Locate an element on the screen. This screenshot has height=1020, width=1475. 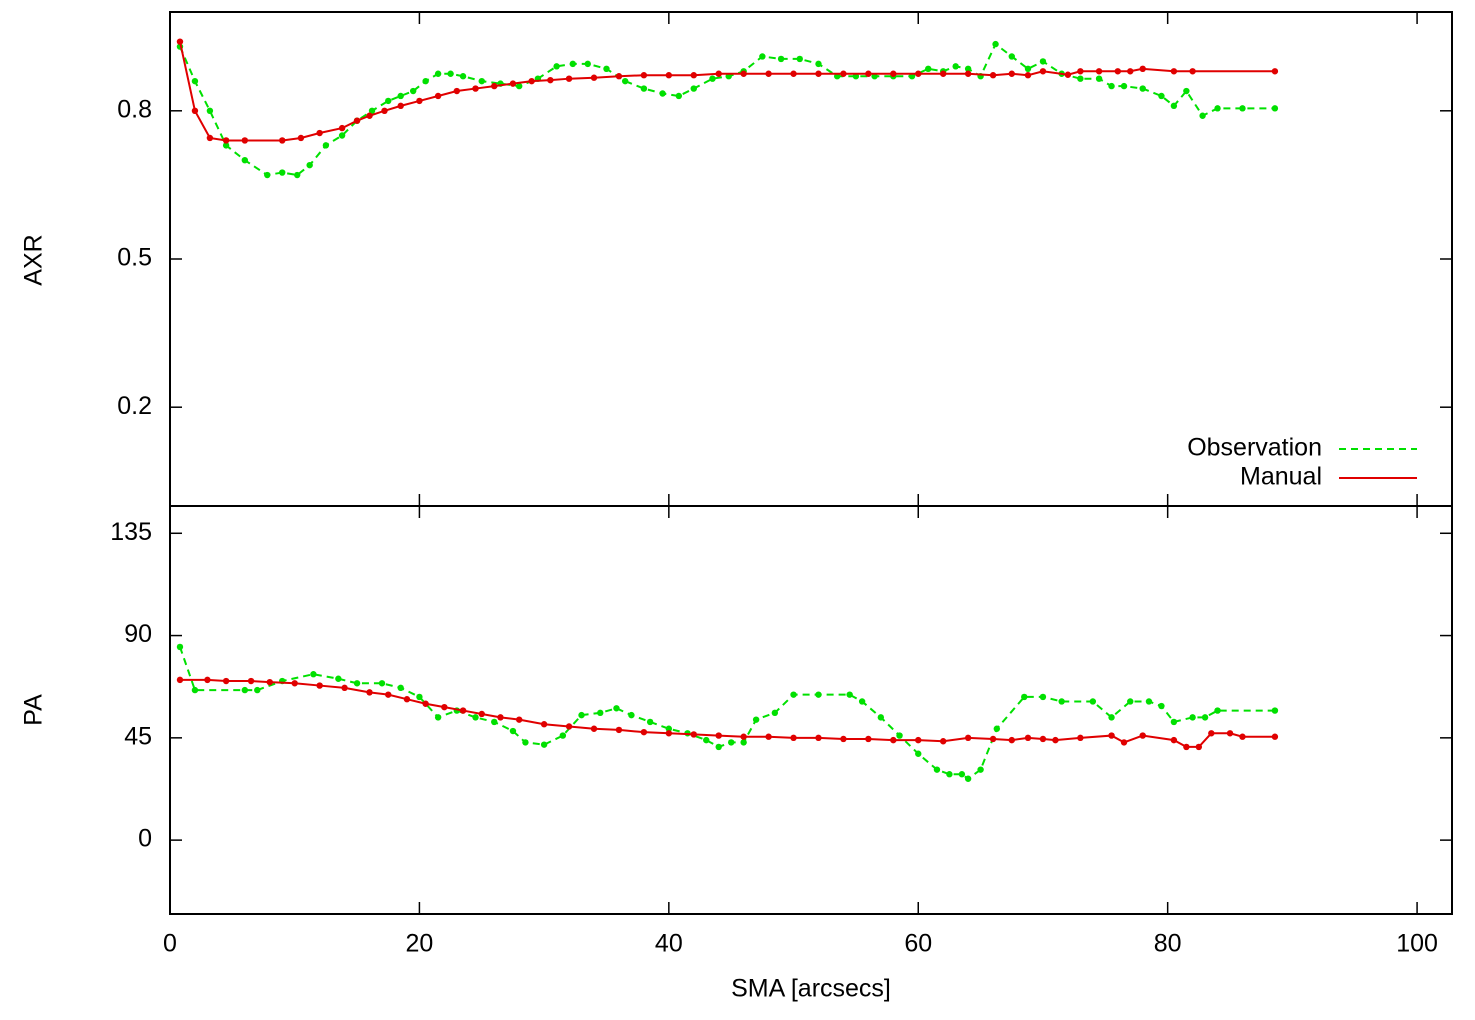
series-line is located at coordinates (727, 109).